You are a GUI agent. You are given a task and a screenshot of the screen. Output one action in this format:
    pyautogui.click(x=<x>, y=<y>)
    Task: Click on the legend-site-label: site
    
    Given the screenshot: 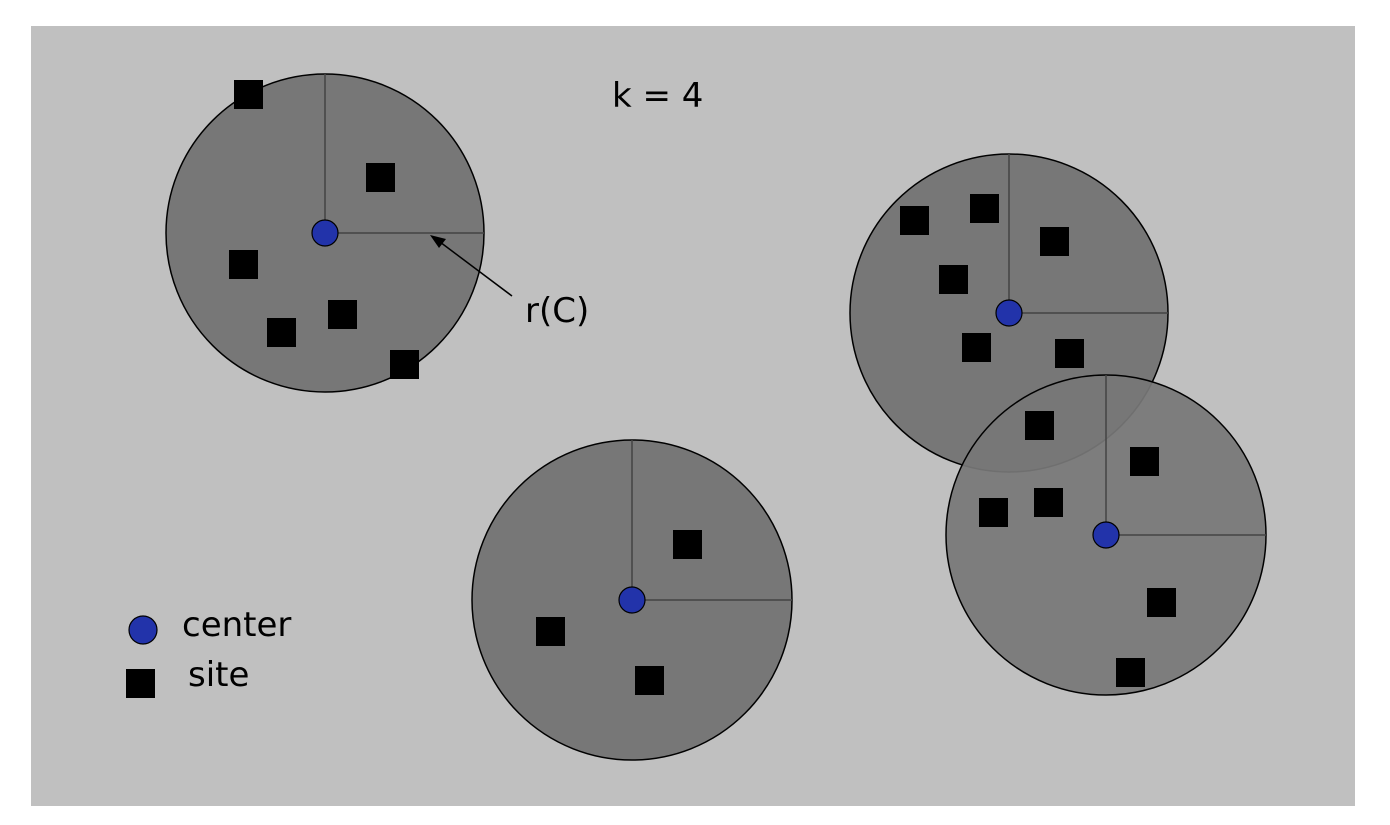 What is the action you would take?
    pyautogui.click(x=218, y=675)
    